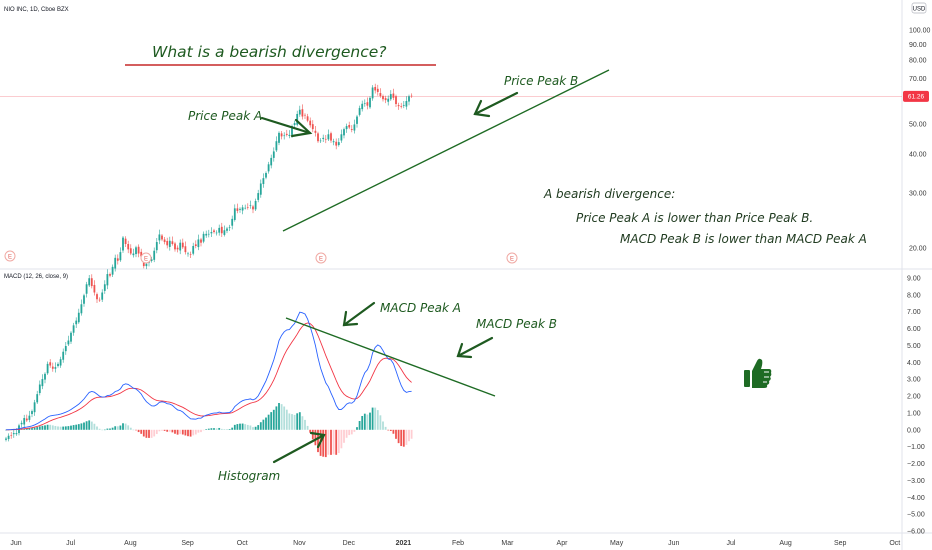 The height and width of the screenshot is (550, 932). I want to click on time-tick-label: Jun, so click(673, 543).